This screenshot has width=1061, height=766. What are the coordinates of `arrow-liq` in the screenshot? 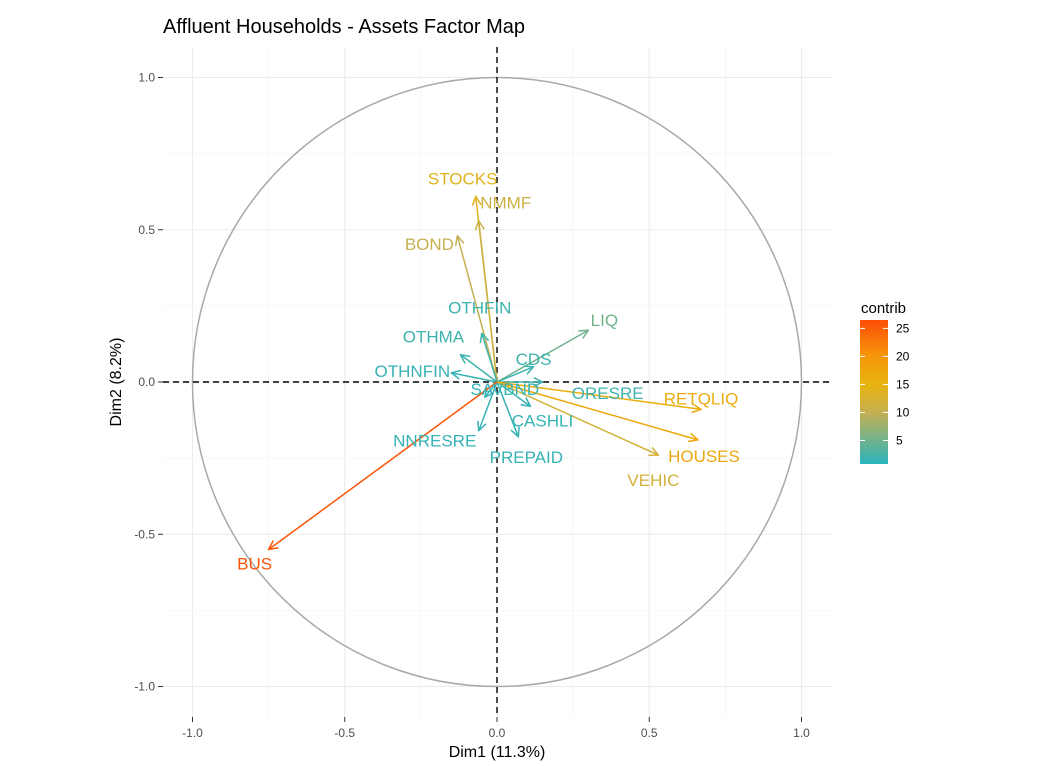 It's located at (543, 356).